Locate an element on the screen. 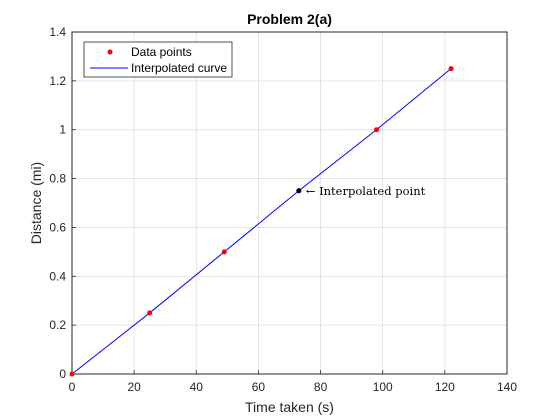  x-tick-label: 100 is located at coordinates (383, 387).